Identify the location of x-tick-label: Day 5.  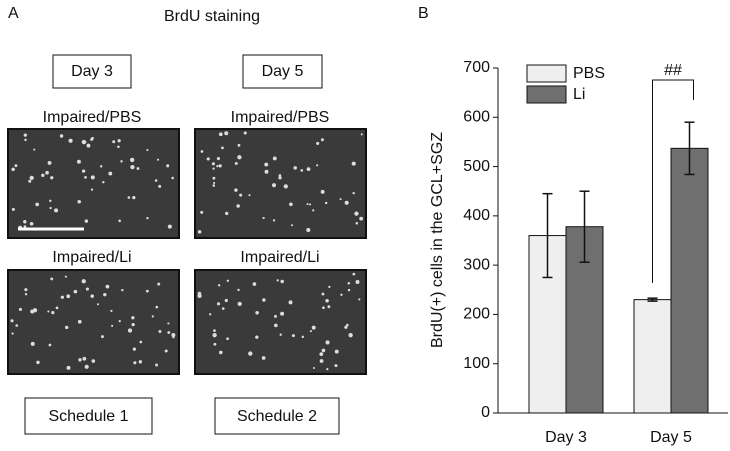
(671, 437).